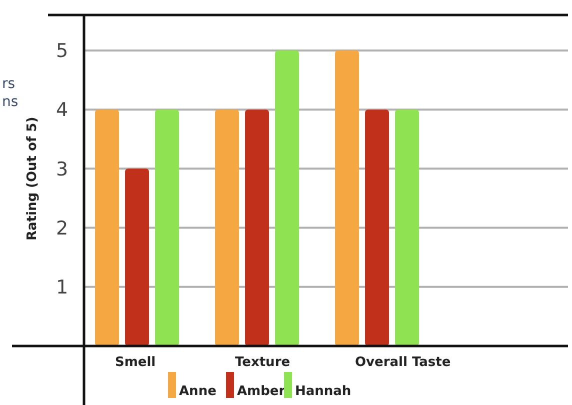 This screenshot has width=572, height=405. Describe the element at coordinates (62, 51) in the screenshot. I see `y-tick-label: 5` at that location.